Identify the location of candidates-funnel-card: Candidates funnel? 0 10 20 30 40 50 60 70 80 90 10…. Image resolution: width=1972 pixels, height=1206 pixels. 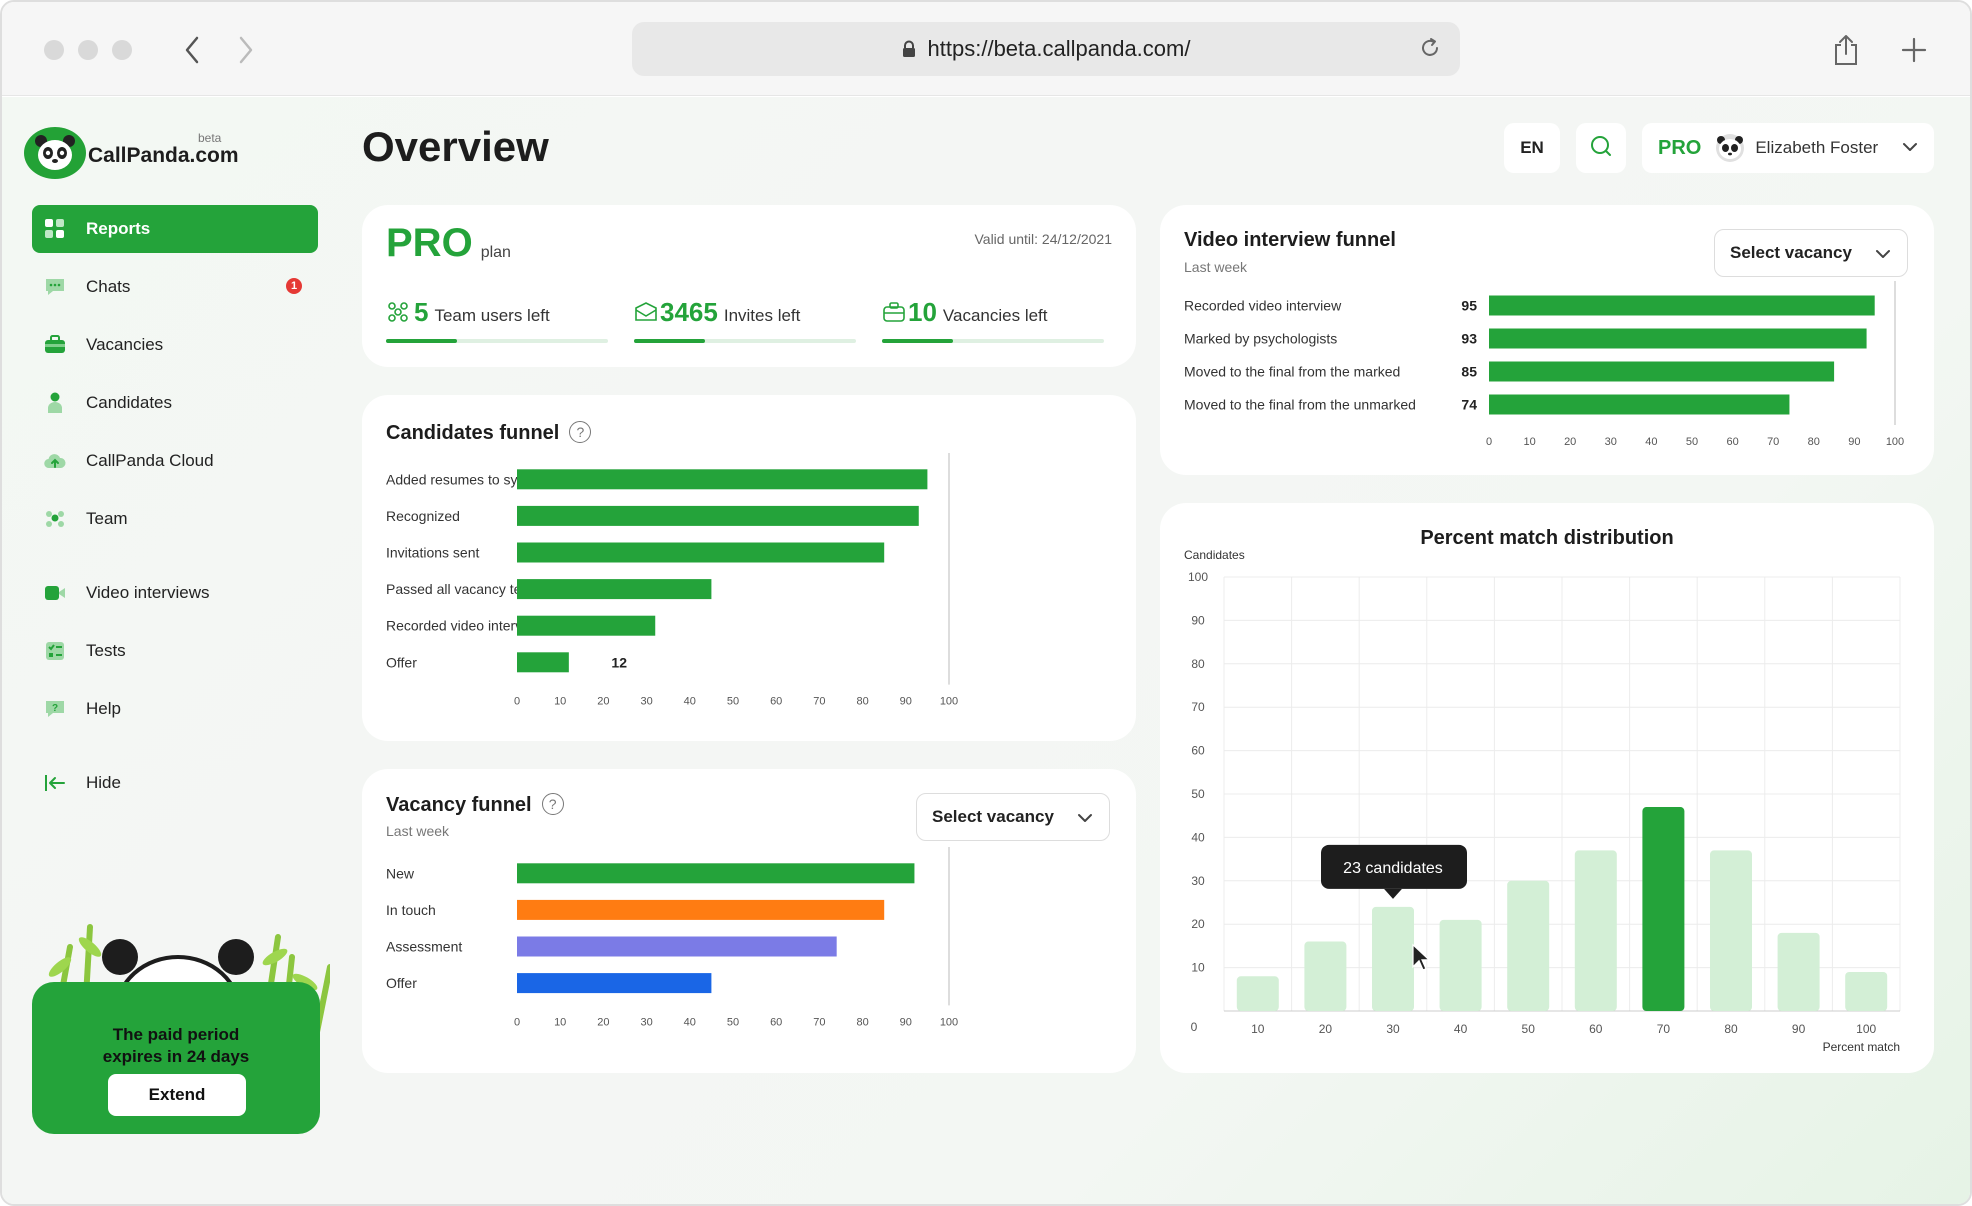
(749, 568).